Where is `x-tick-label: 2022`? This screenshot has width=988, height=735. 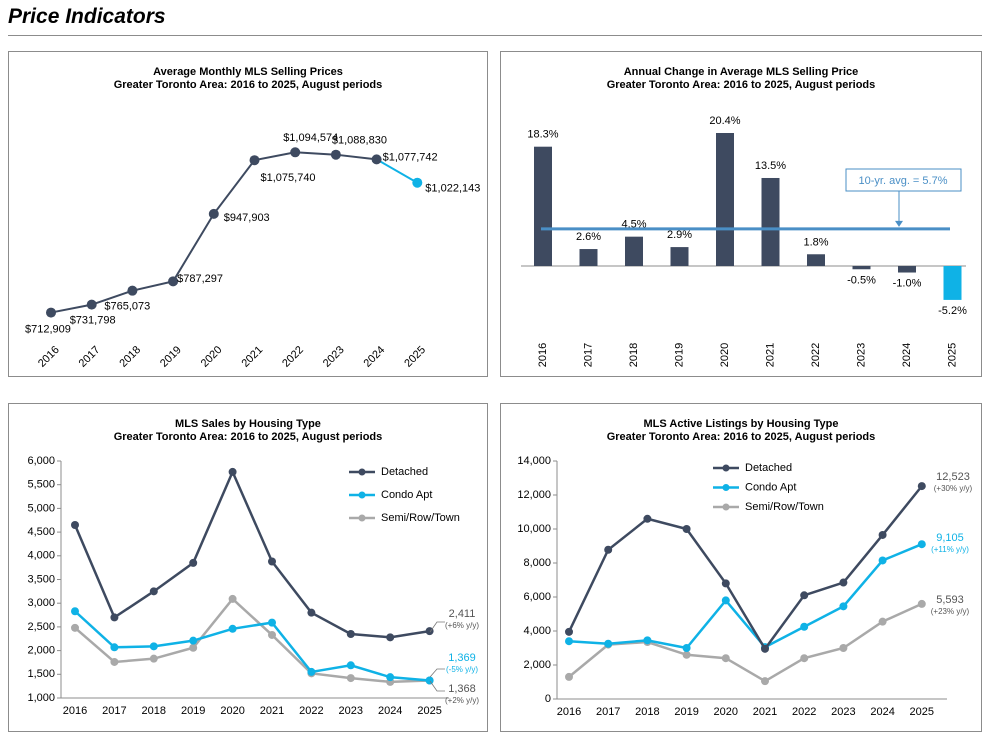
x-tick-label: 2022 is located at coordinates (293, 357).